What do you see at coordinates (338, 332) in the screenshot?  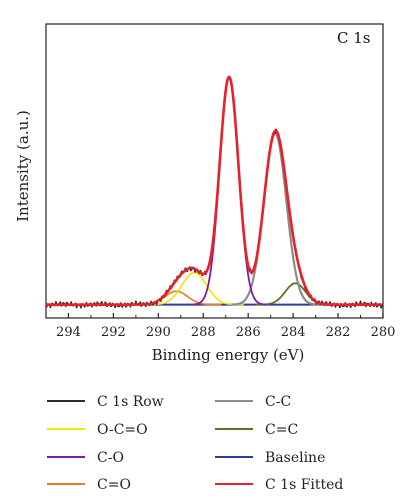 I see `x-tick-label: 282` at bounding box center [338, 332].